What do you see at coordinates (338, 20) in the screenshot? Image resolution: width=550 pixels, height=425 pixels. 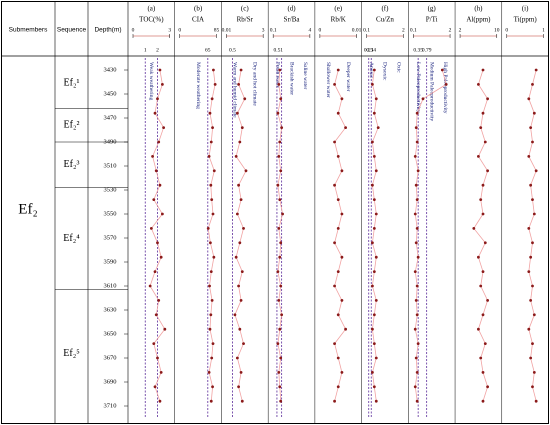 I see `panel-title: Rb/K` at bounding box center [338, 20].